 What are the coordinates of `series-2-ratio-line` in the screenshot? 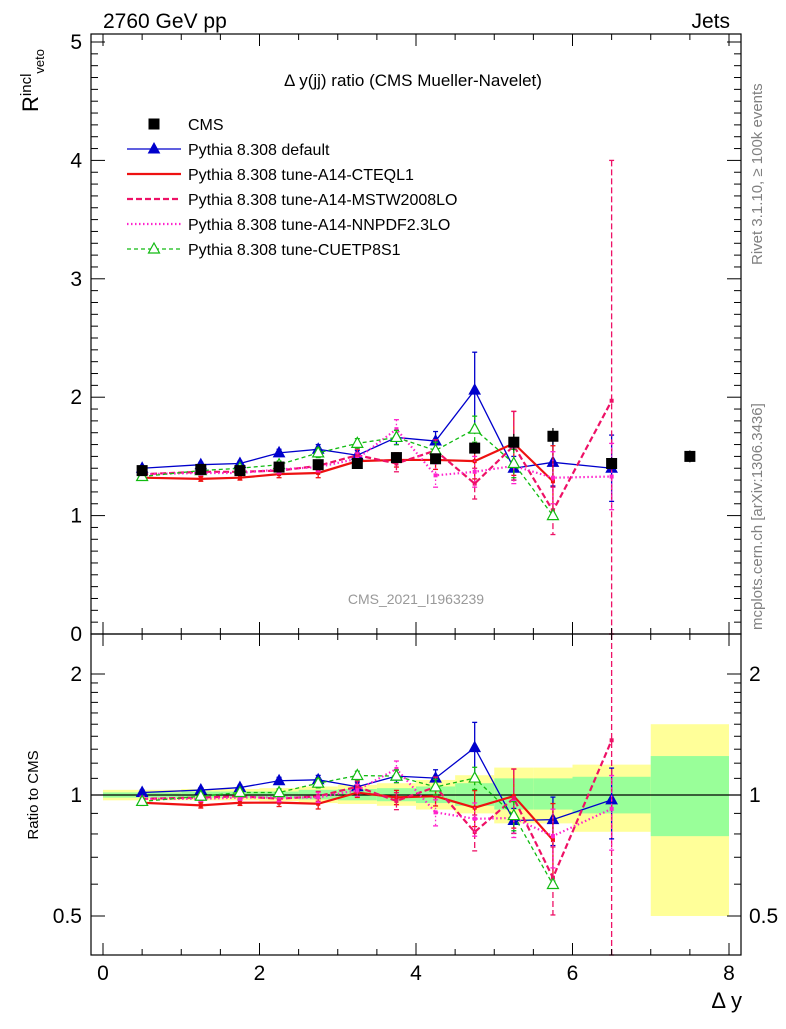 It's located at (377, 810).